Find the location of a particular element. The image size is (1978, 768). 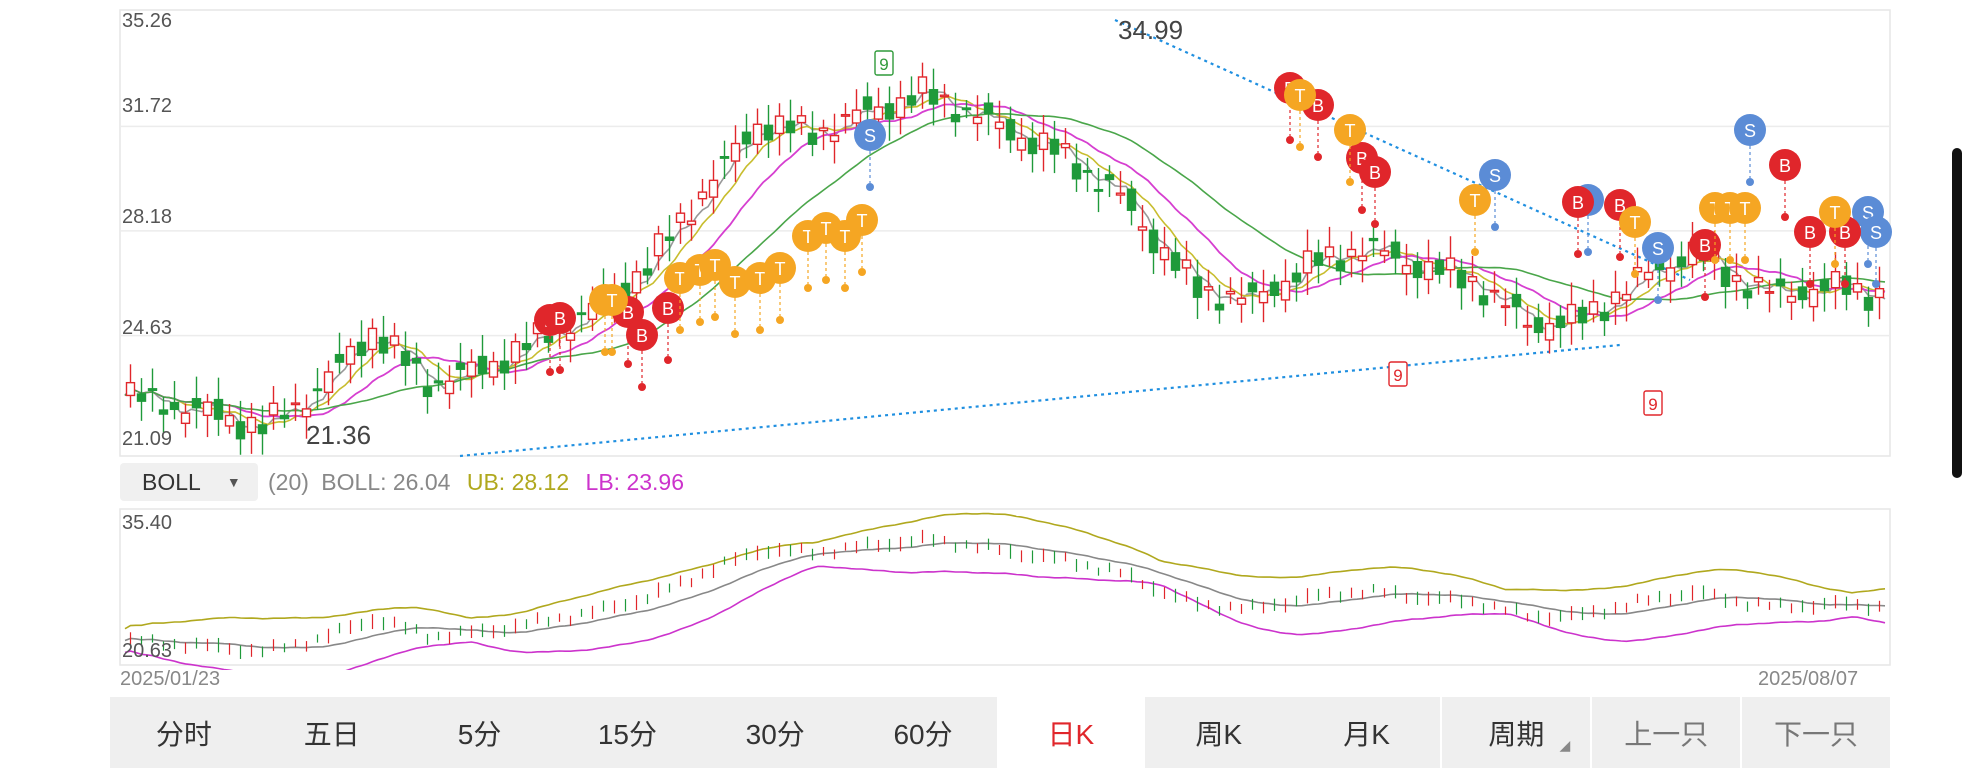

indicator-values: (20) BOLL: 26.04 UB: 28.12 LB: 23.96 is located at coordinates (471, 482).